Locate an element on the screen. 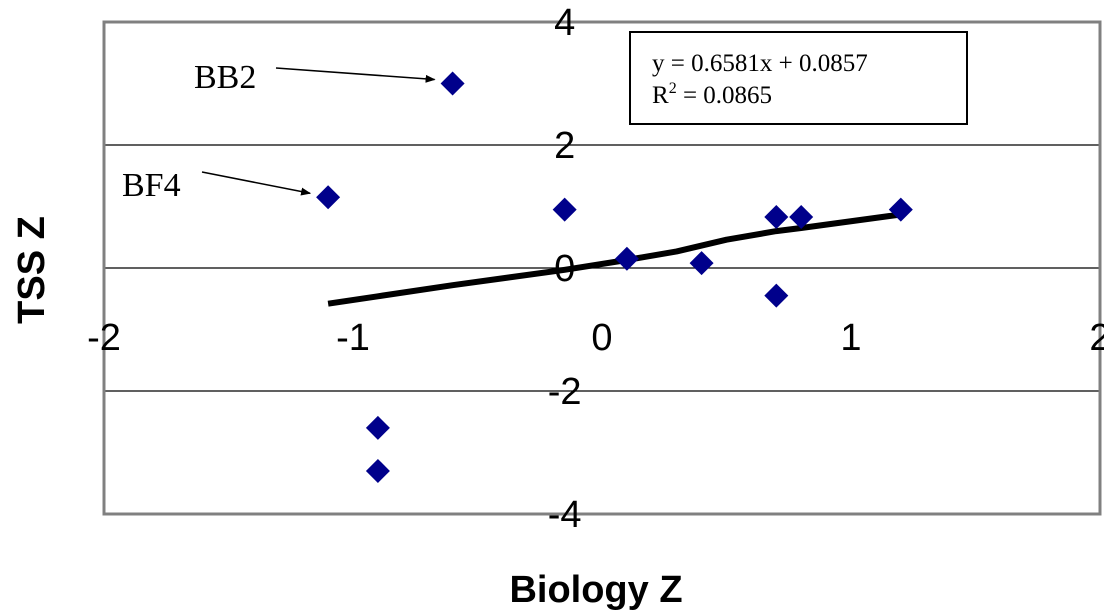 The width and height of the screenshot is (1104, 615). trendline is located at coordinates (614, 259).